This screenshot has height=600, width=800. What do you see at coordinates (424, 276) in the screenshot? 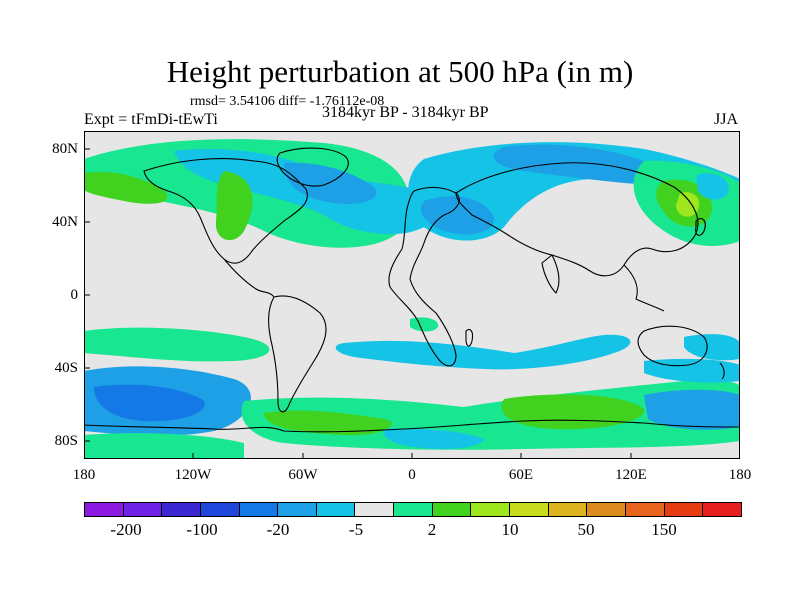
I see `coast-europe-africa` at bounding box center [424, 276].